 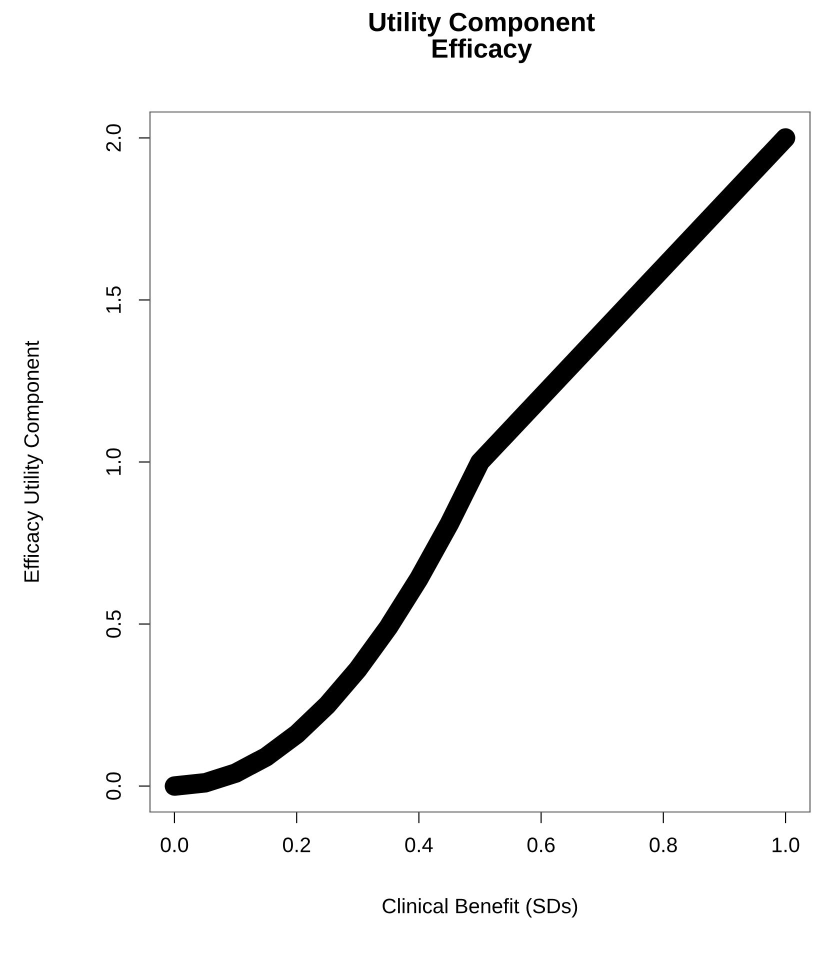 What do you see at coordinates (113, 624) in the screenshot?
I see `y-tick-label: 0.5` at bounding box center [113, 624].